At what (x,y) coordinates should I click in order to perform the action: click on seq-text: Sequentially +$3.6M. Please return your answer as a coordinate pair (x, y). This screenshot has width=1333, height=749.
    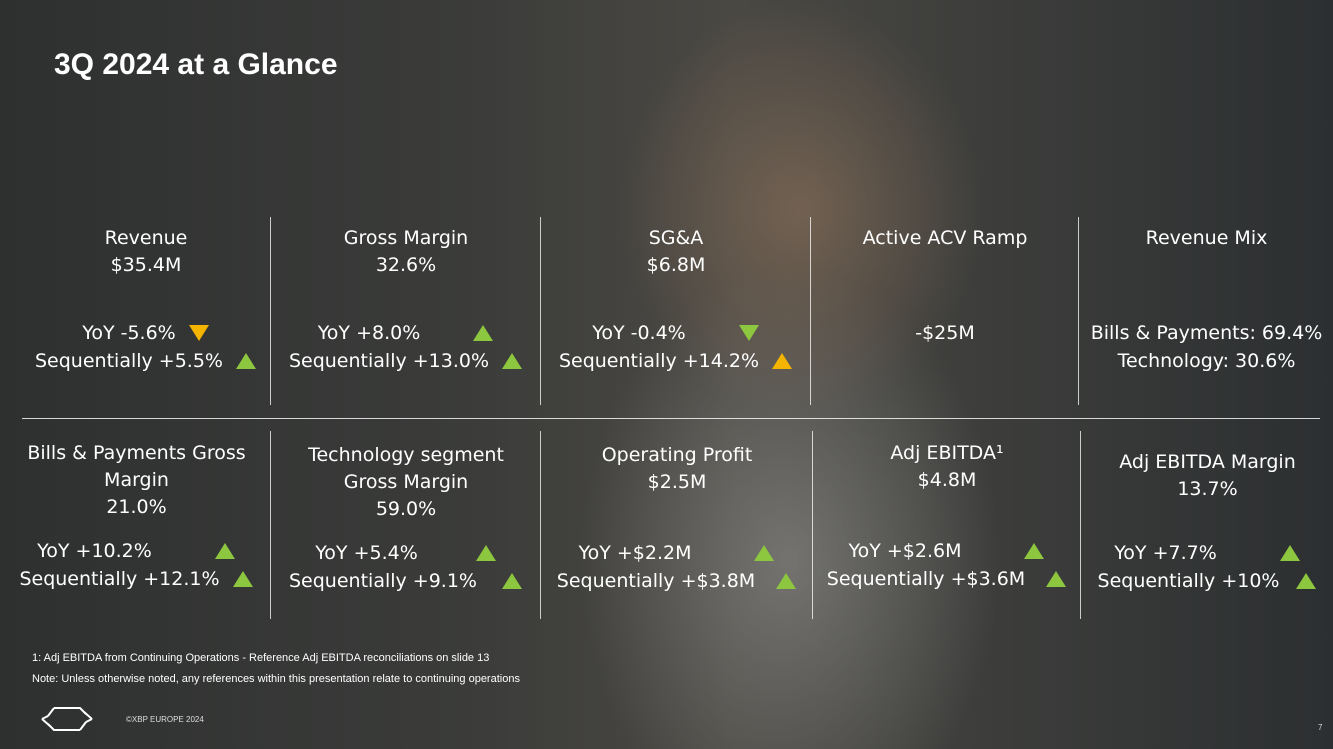
    Looking at the image, I should click on (926, 579).